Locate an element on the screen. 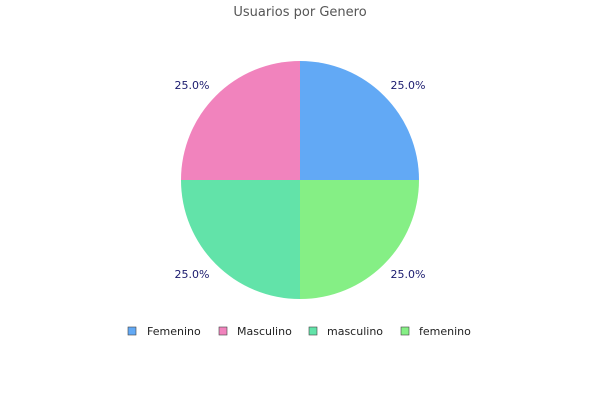  slice-label-femenino-2: 25.0% is located at coordinates (408, 274).